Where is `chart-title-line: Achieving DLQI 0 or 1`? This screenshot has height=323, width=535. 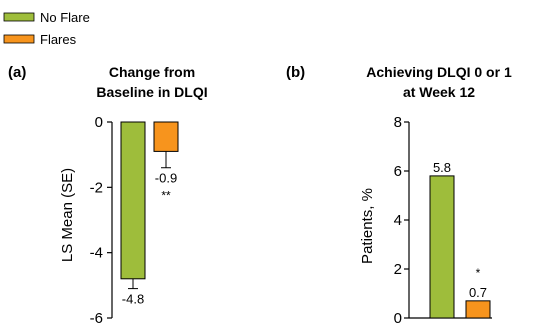 chart-title-line: Achieving DLQI 0 or 1 is located at coordinates (439, 72).